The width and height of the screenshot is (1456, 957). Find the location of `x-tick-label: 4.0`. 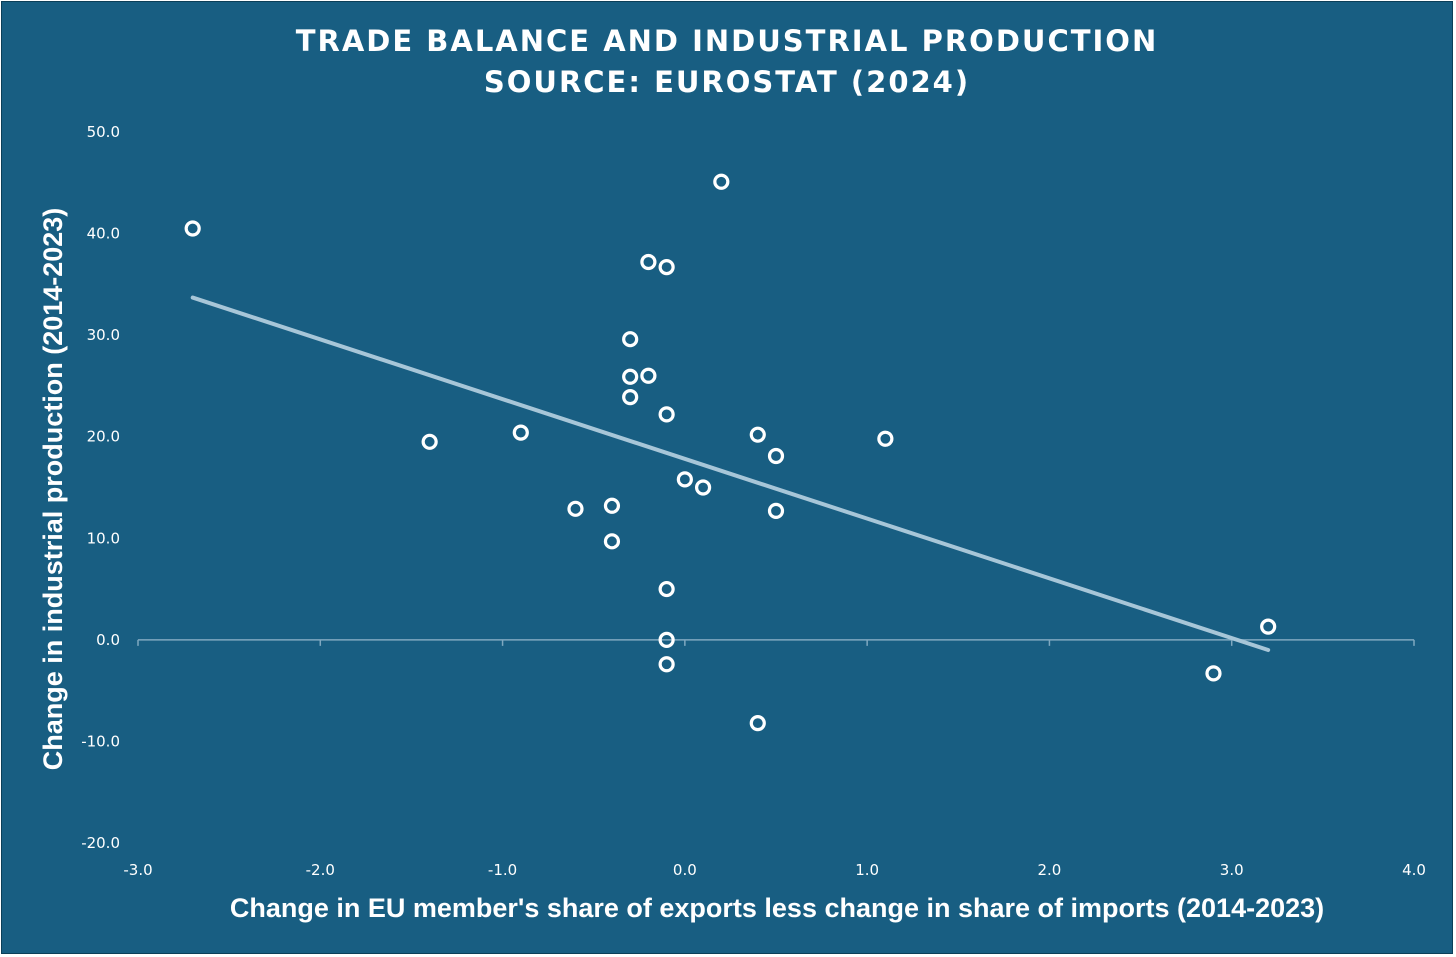

x-tick-label: 4.0 is located at coordinates (1414, 870).